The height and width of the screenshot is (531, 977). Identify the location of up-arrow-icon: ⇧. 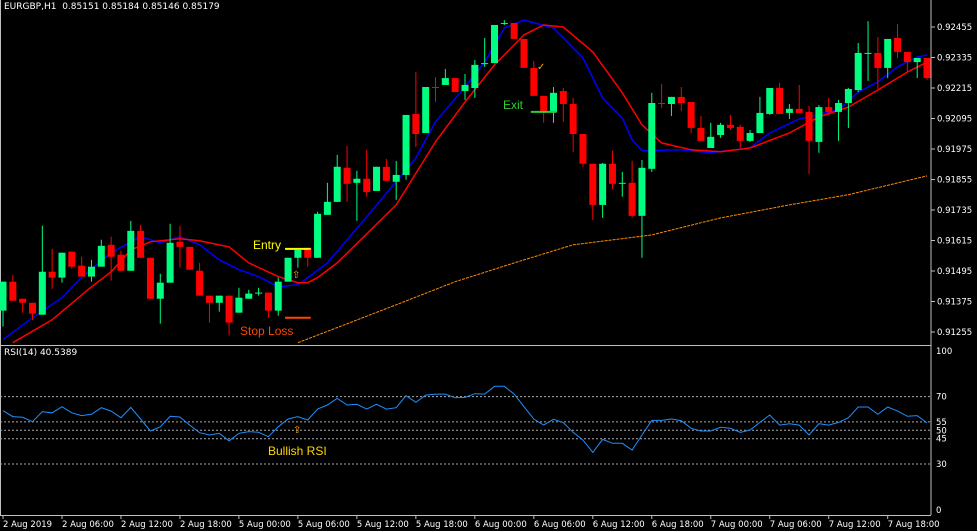
(297, 430).